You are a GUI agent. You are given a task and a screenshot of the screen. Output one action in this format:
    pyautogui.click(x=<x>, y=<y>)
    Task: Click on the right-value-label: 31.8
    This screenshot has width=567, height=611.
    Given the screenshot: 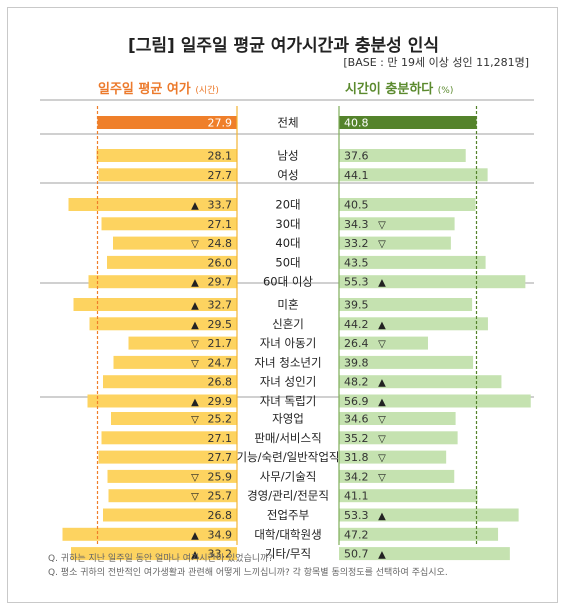 What is the action you would take?
    pyautogui.click(x=356, y=457)
    